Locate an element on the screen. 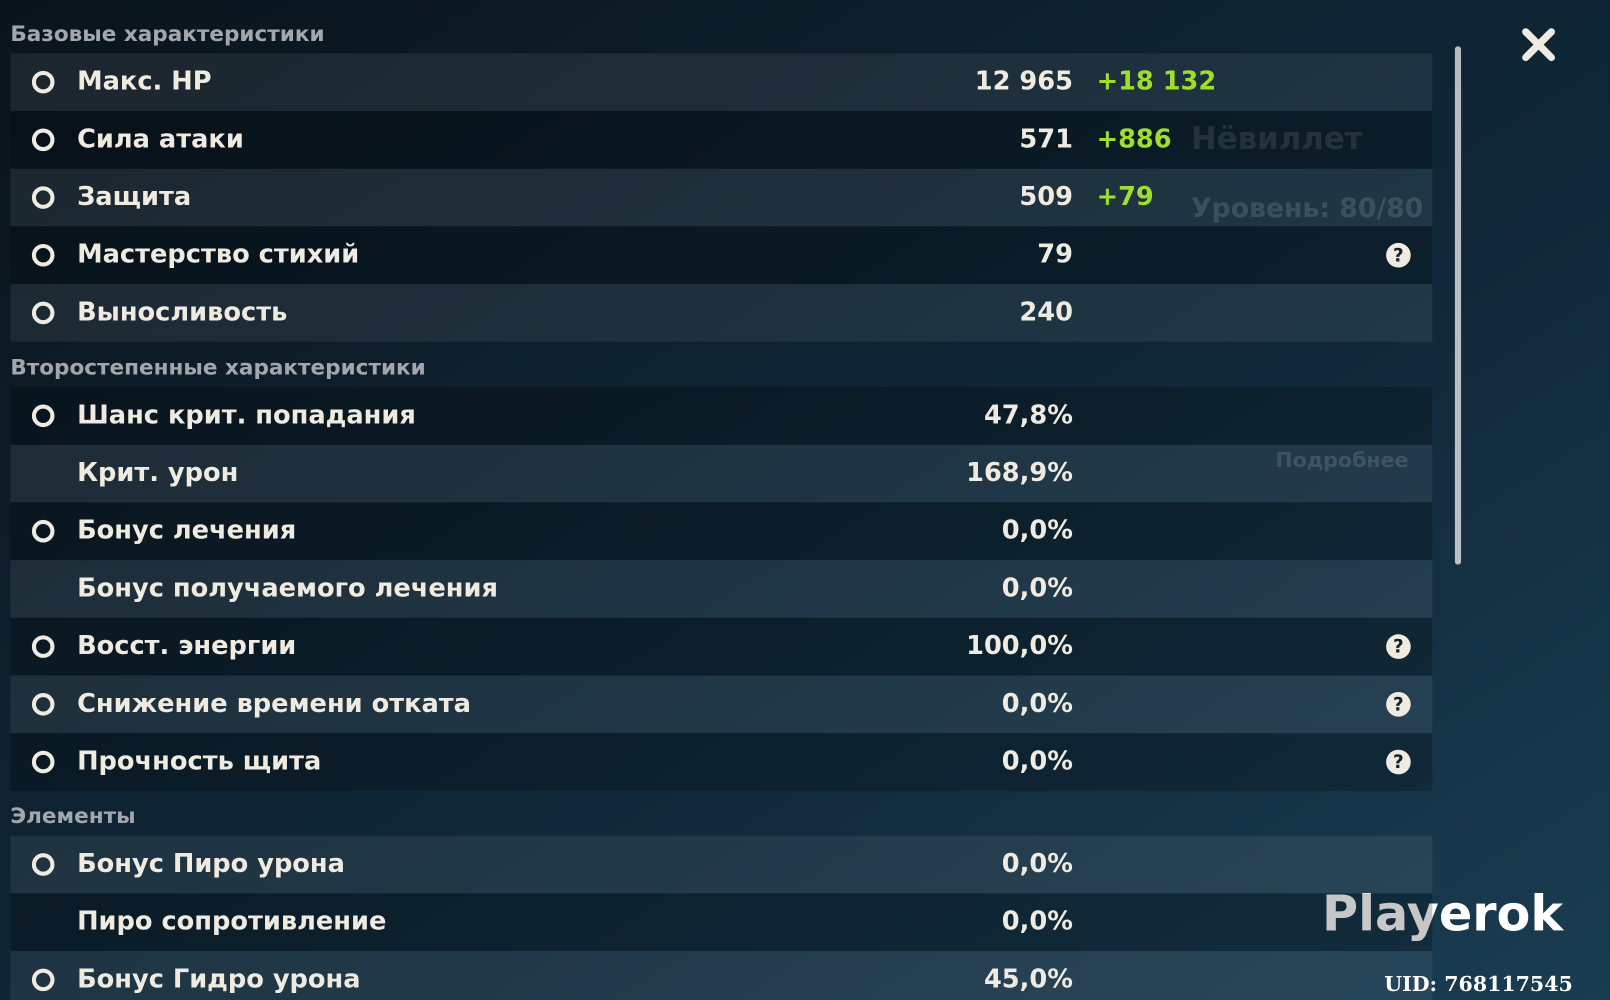  details-button: Подробнее is located at coordinates (1341, 460).